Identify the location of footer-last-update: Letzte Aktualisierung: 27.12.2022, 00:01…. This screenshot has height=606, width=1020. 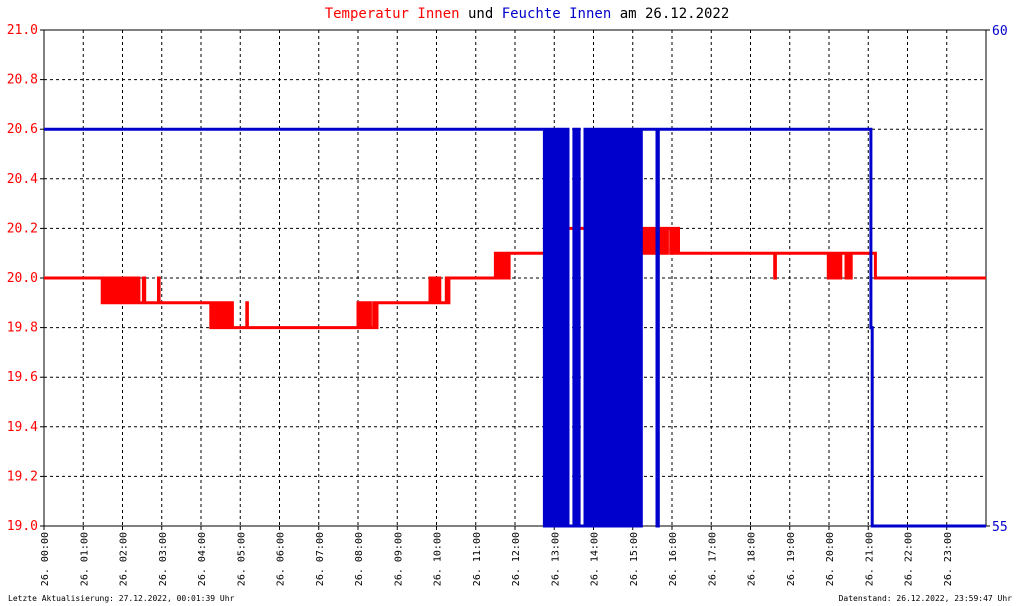
(121, 598).